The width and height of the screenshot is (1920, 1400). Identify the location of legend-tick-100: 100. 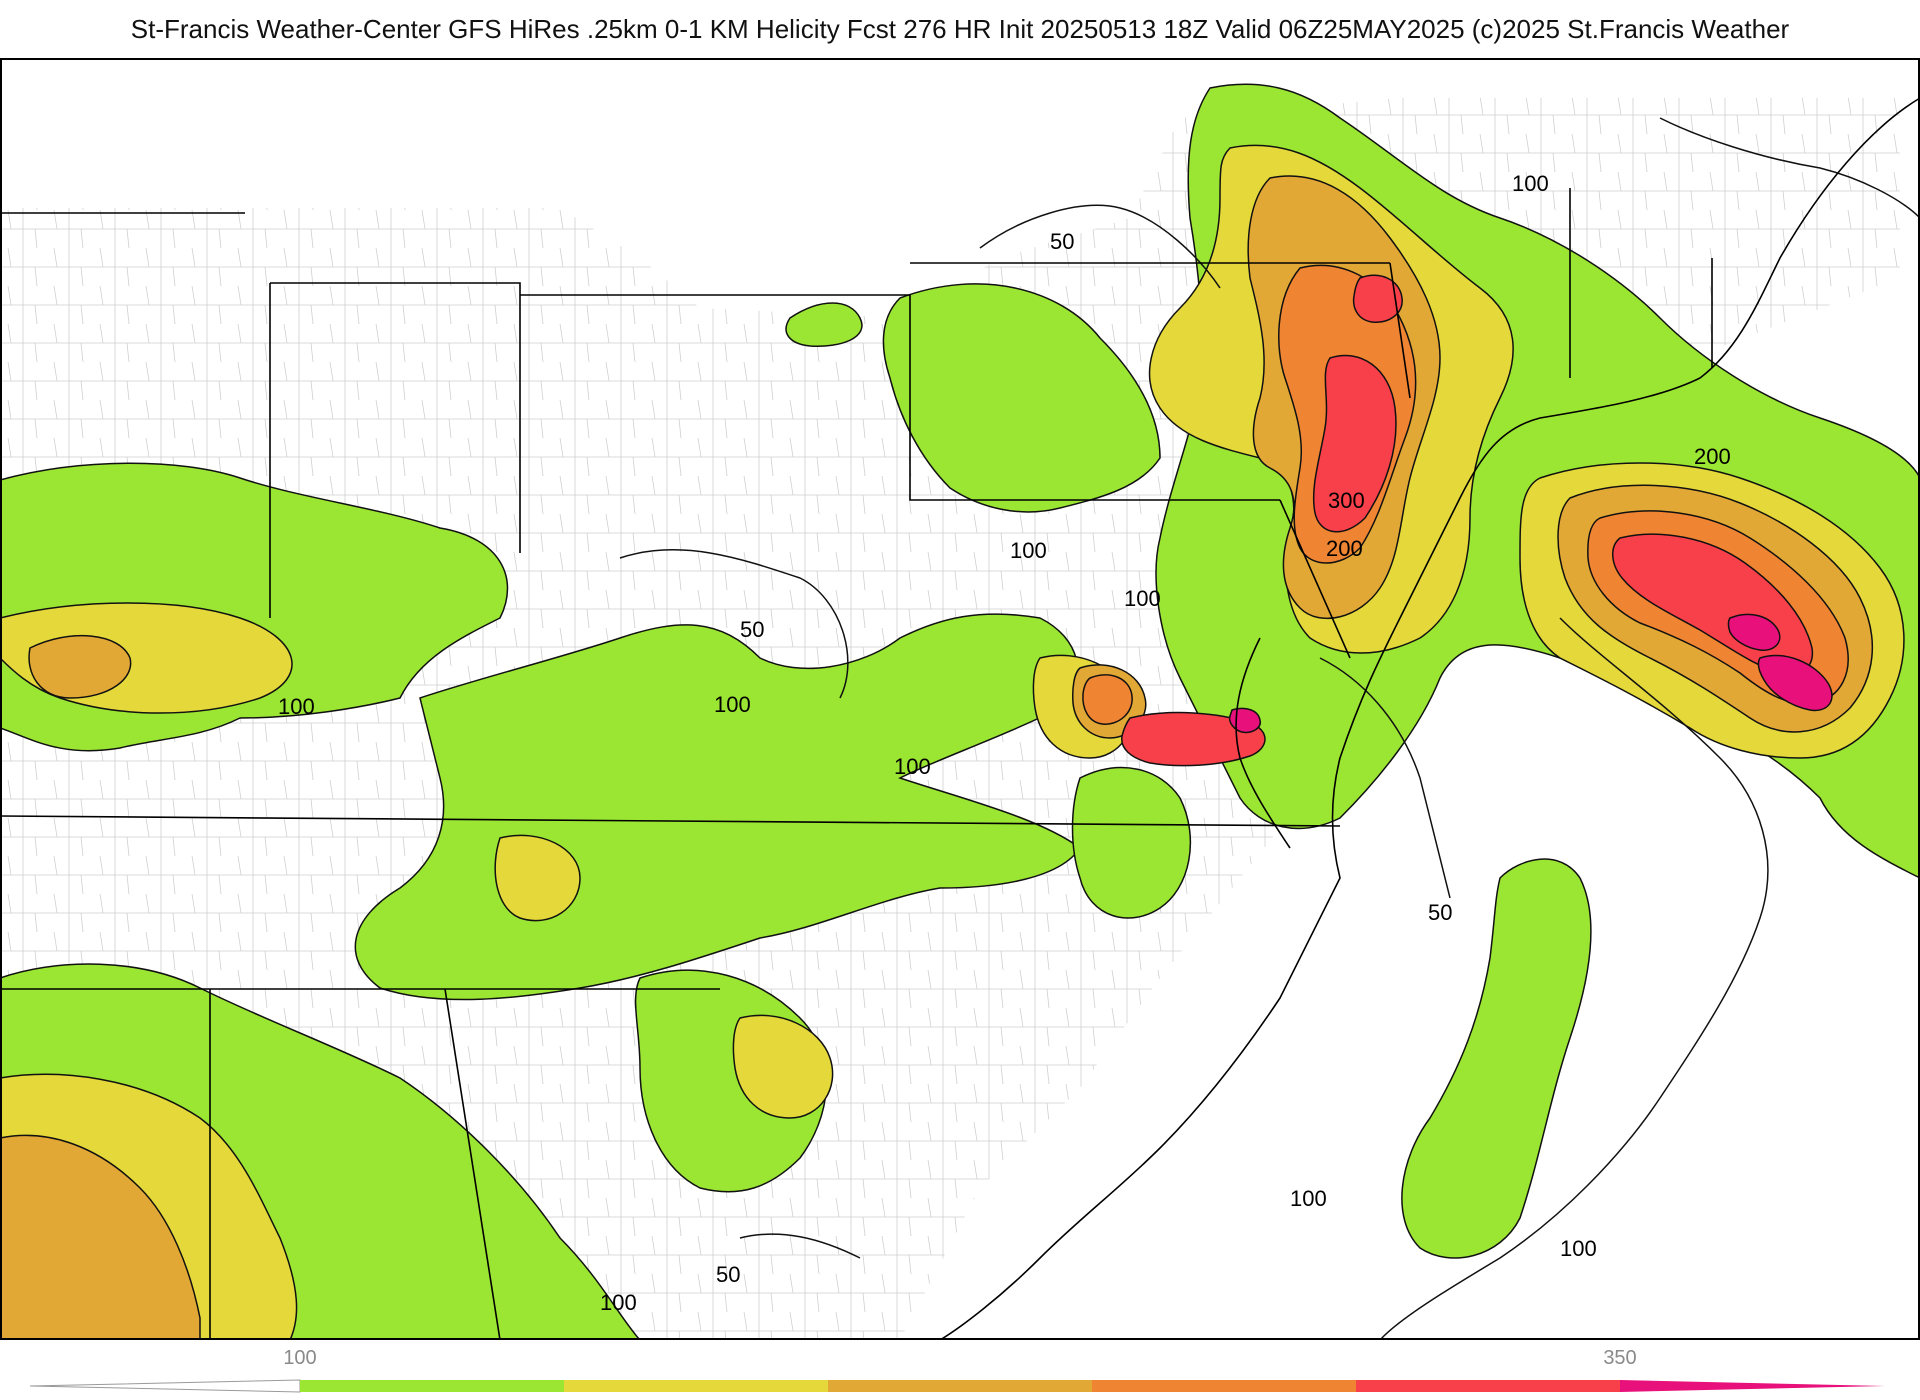
(299, 1358).